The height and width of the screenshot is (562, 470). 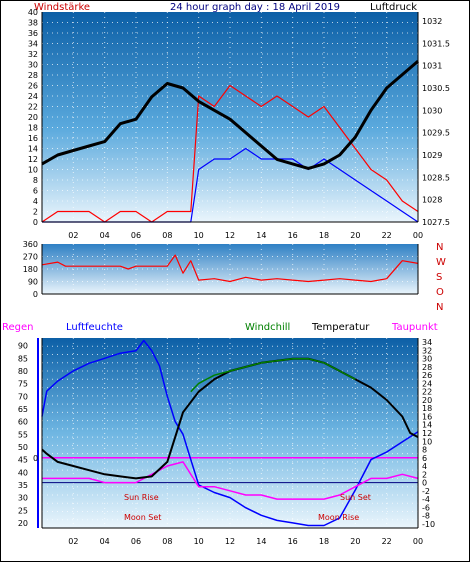 What do you see at coordinates (245, 235) in the screenshot?
I see `x-ticks: 02 04 06 08 10 12 14 16 18 20 22 00` at bounding box center [245, 235].